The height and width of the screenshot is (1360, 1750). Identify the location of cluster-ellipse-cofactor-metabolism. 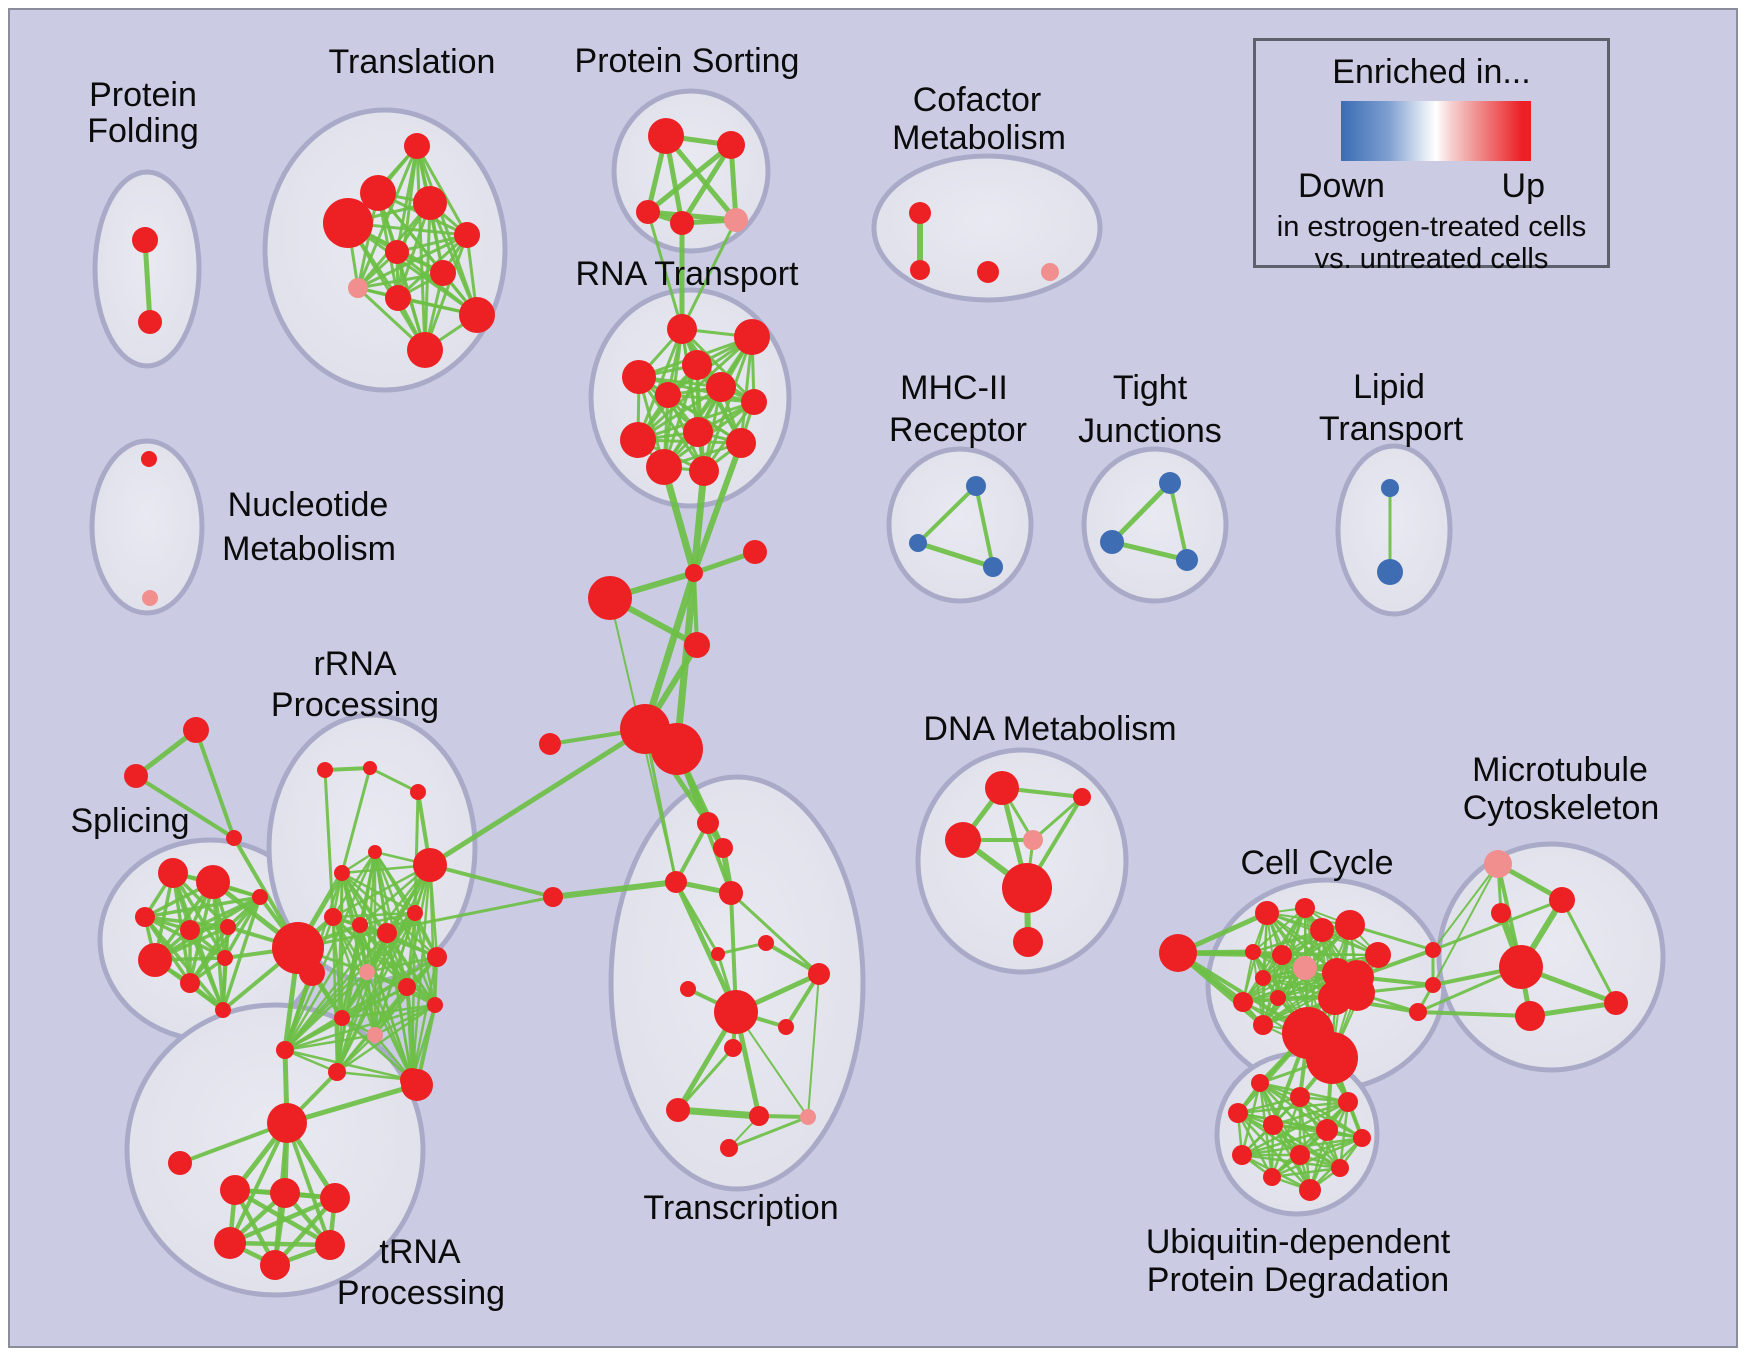
(987, 228).